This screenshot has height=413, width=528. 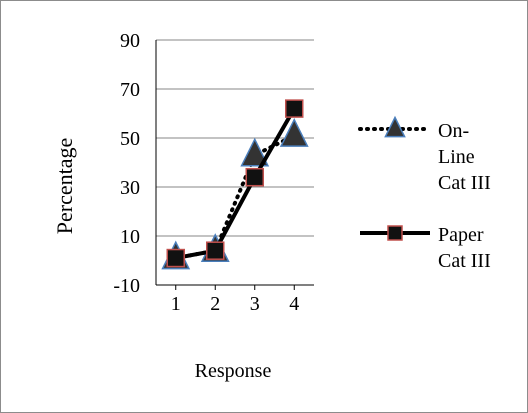 I want to click on legend: On- Line Cat III Paper Cat III, so click(x=424, y=193).